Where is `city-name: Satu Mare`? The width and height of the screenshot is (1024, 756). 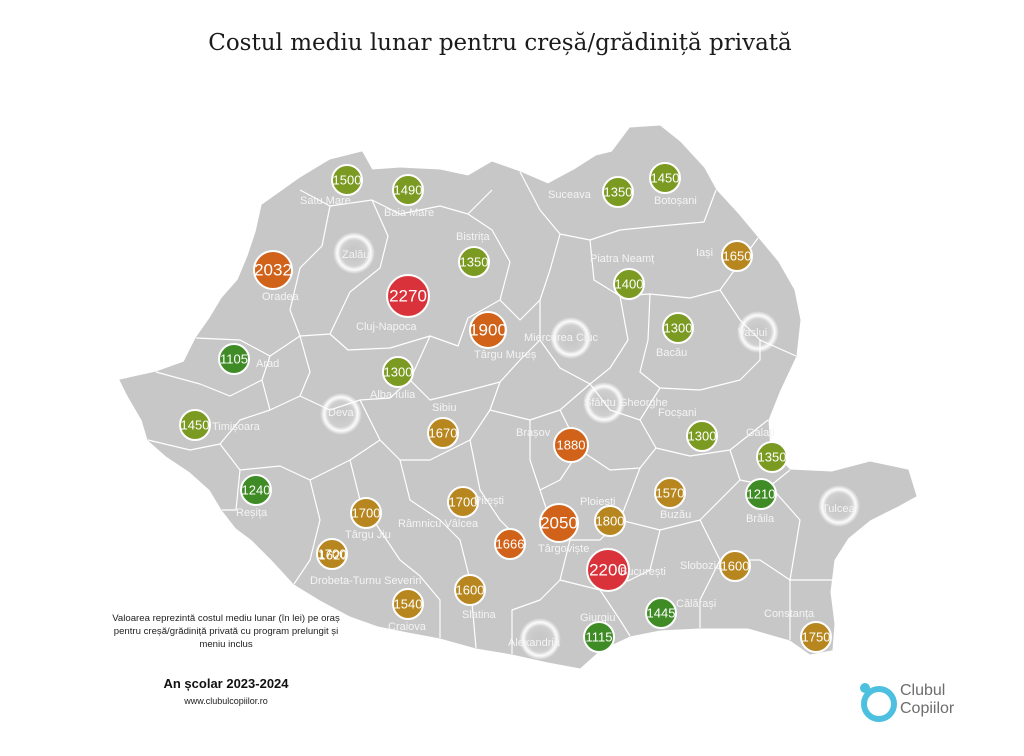
city-name: Satu Mare is located at coordinates (325, 201).